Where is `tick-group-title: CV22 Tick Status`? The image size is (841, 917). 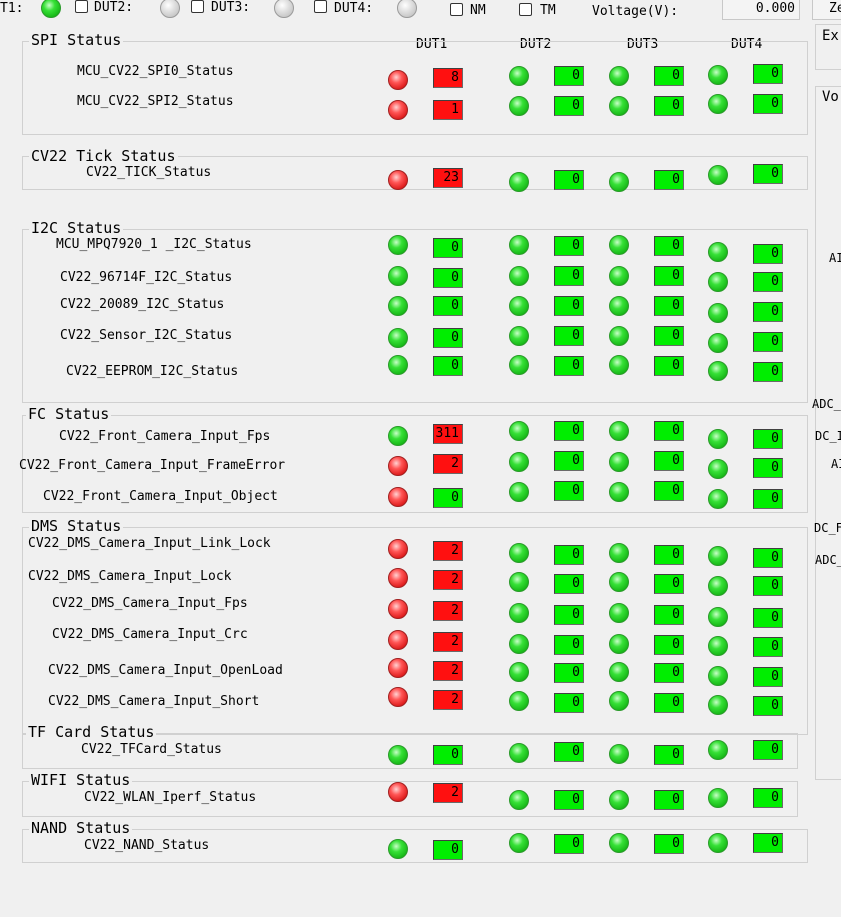
tick-group-title: CV22 Tick Status is located at coordinates (103, 156).